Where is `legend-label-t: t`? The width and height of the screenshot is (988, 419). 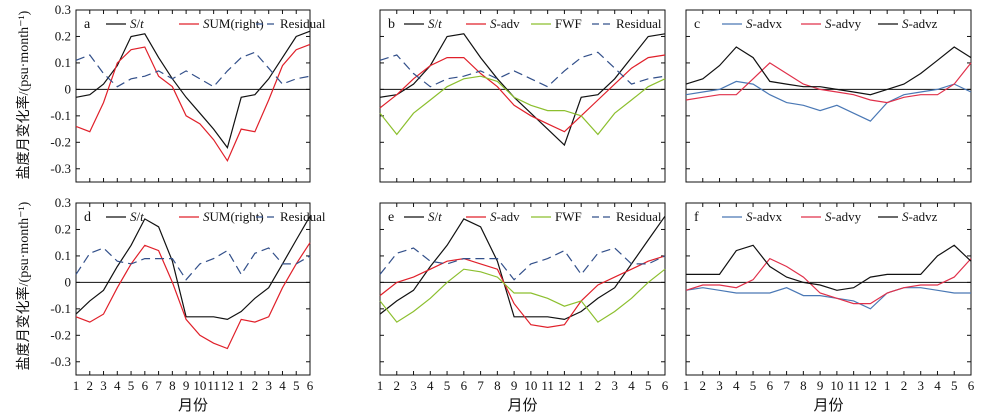
legend-label-t: t is located at coordinates (142, 216).